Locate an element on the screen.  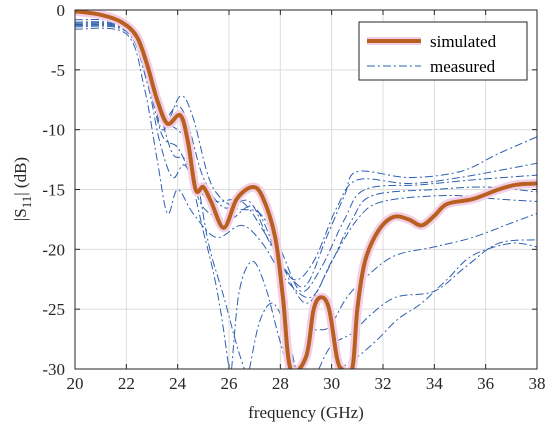
x-tick-label: 30 is located at coordinates (331, 383).